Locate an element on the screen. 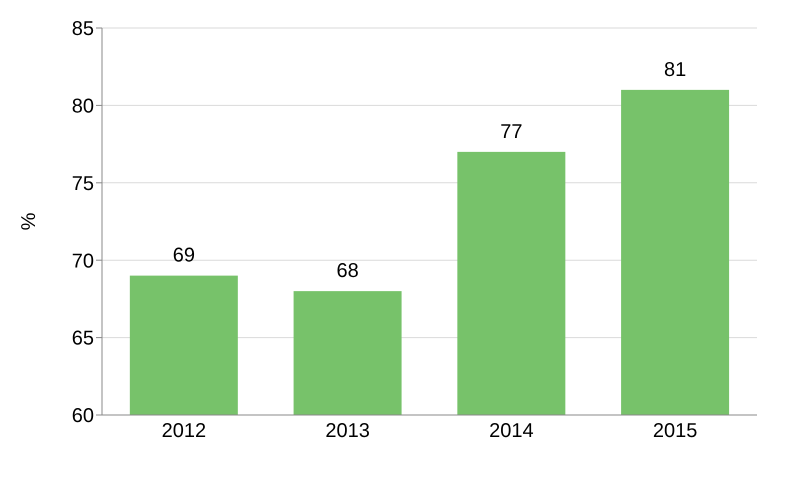  data-label: 68 is located at coordinates (347, 271).